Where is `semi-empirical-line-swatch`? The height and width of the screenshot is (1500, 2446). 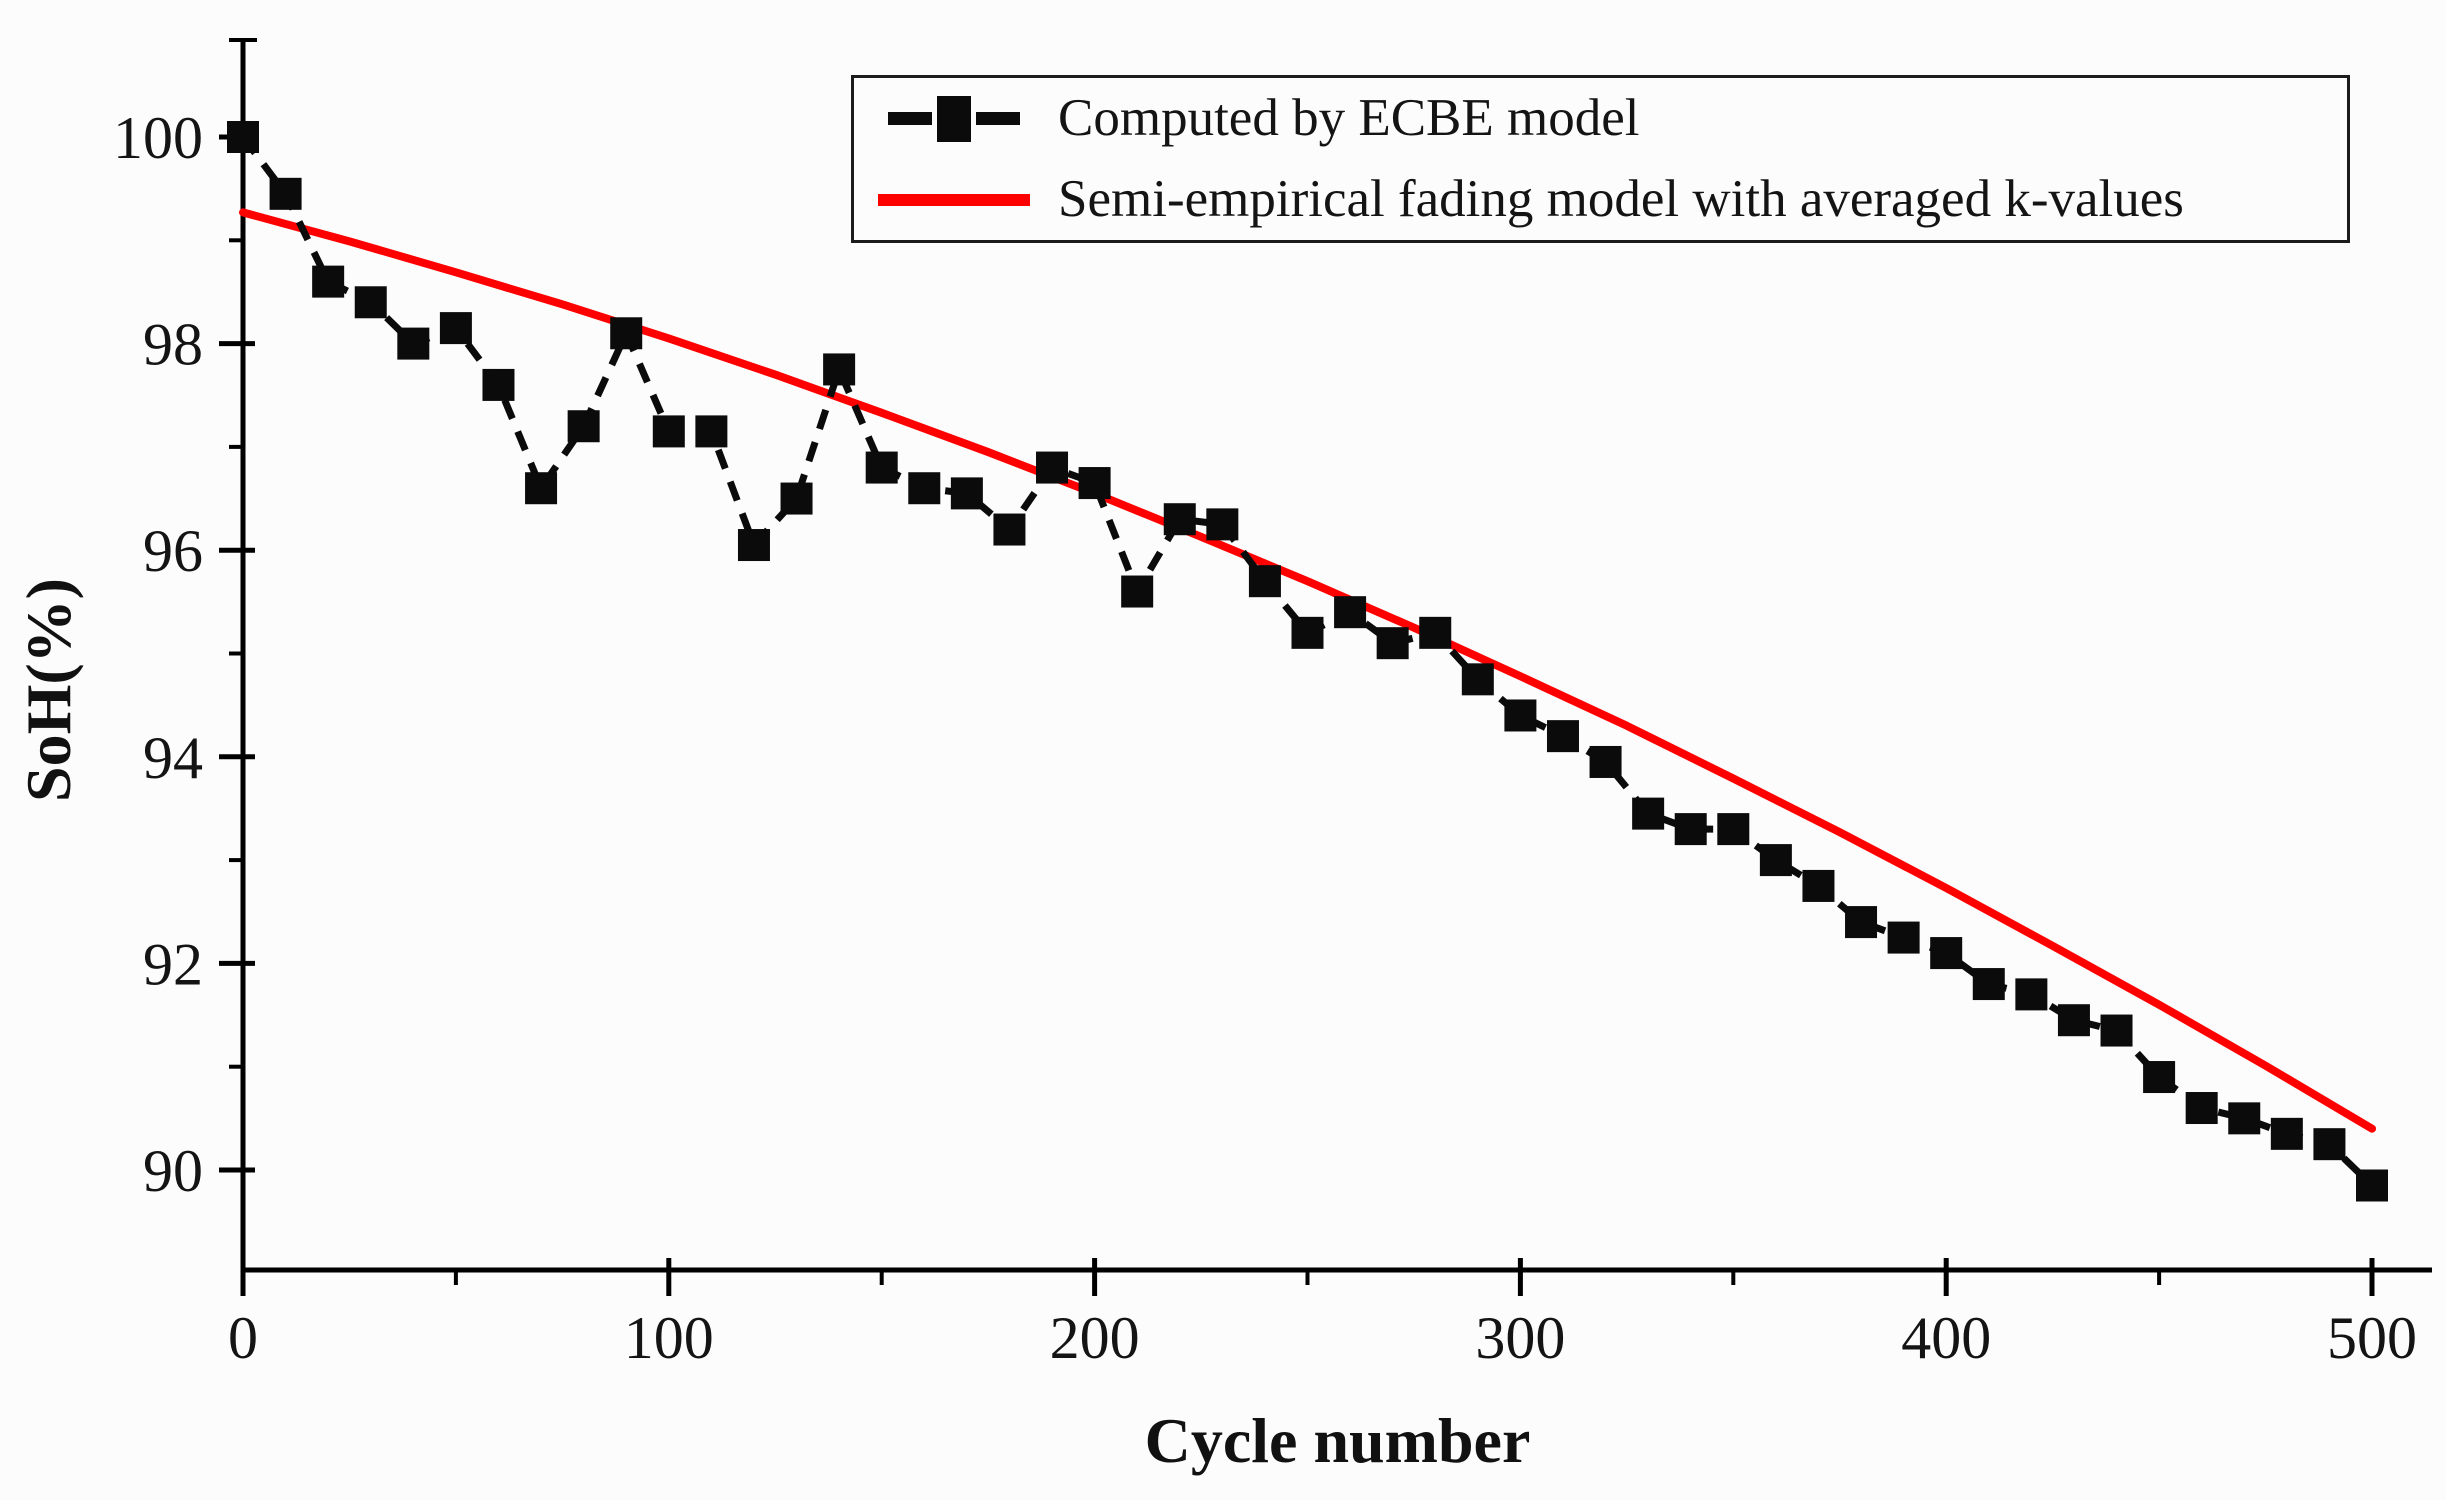
semi-empirical-line-swatch is located at coordinates (954, 199).